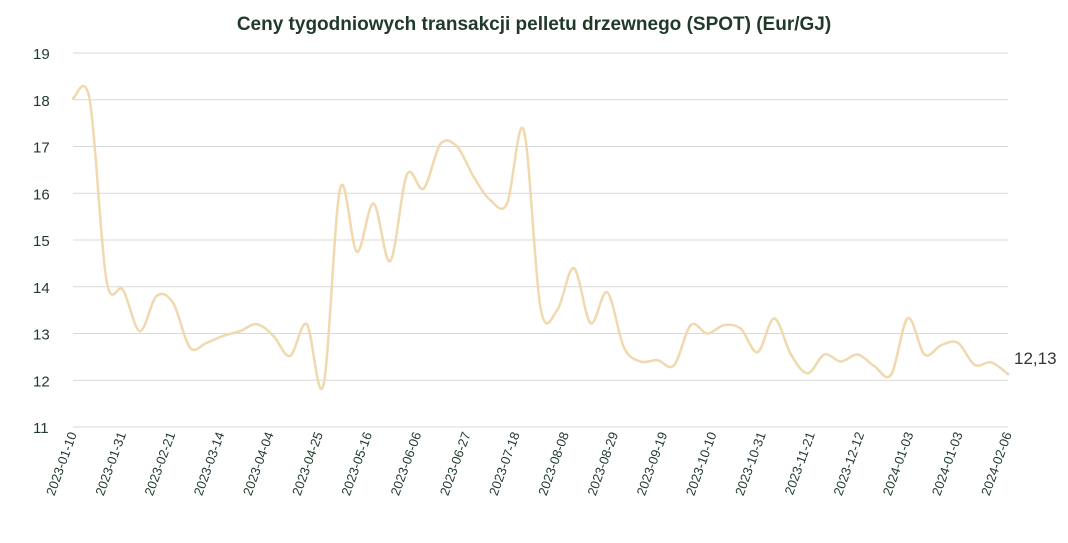  What do you see at coordinates (848, 464) in the screenshot?
I see `x-tick-label: 2023-12-12` at bounding box center [848, 464].